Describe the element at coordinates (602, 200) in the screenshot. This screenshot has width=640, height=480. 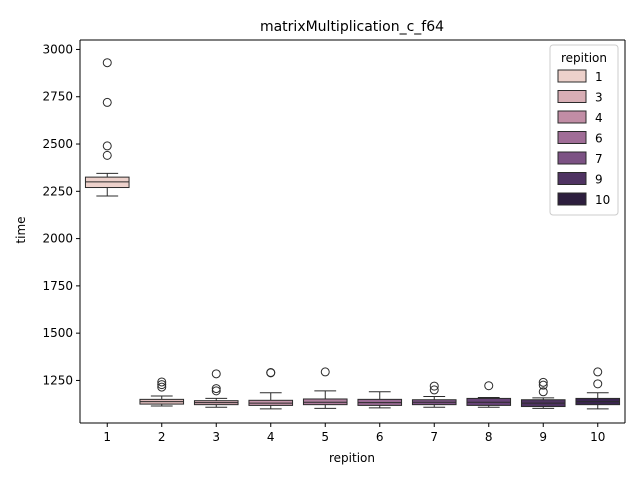
I see `legend-entry-label: 10` at that location.